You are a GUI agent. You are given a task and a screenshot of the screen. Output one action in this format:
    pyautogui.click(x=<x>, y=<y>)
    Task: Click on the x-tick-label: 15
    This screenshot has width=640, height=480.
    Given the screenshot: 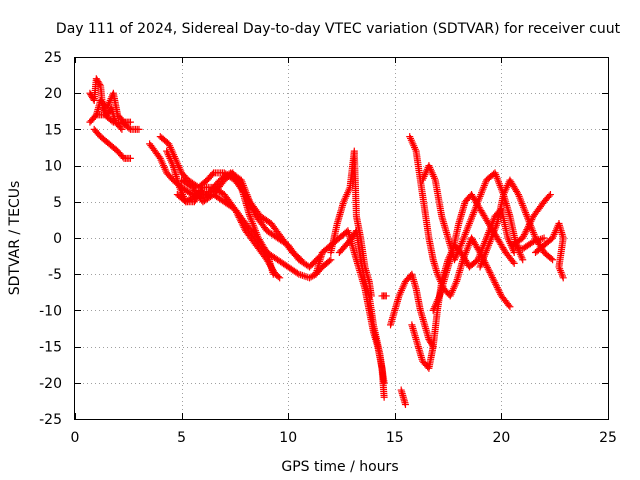 What is the action you would take?
    pyautogui.click(x=395, y=438)
    